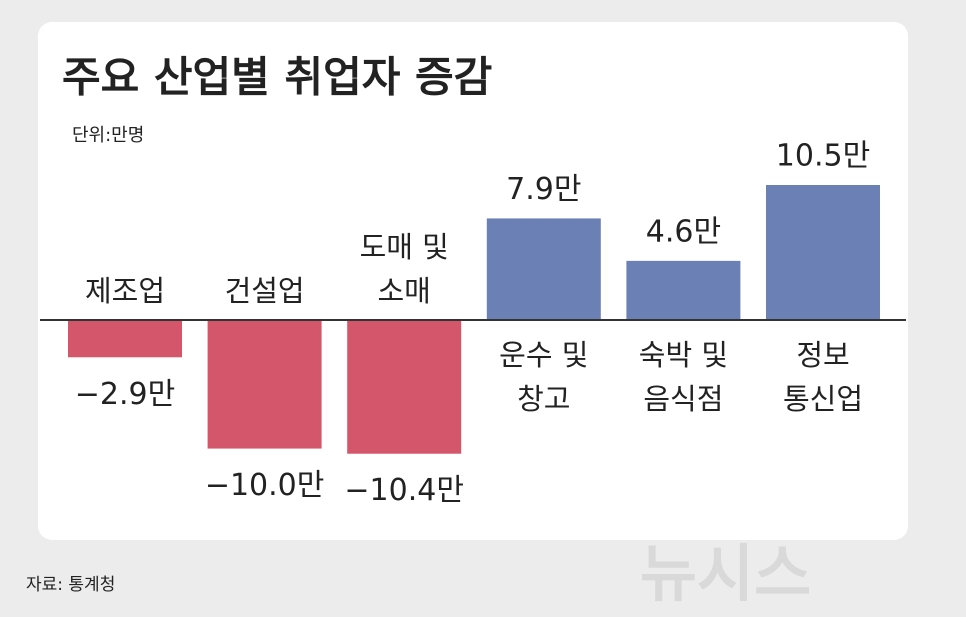 This screenshot has width=966, height=617. What do you see at coordinates (277, 77) in the screenshot?
I see `chart-title: 주요 산업별 취업자 증감` at bounding box center [277, 77].